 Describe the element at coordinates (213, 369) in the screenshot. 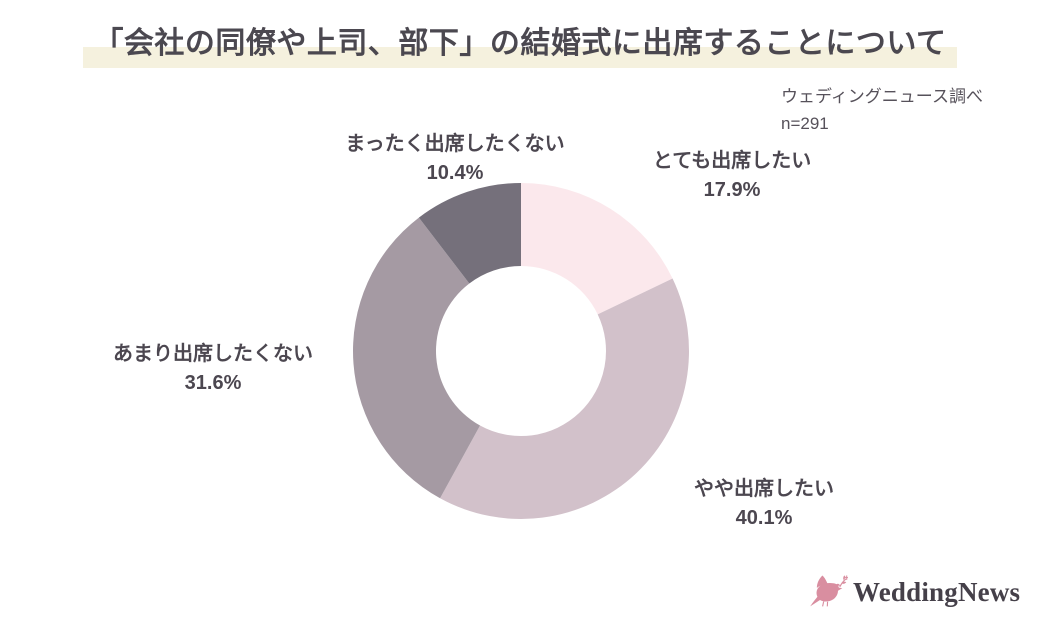

I see `segment-label-not-really-want-attend: あまり出席したくない 31.6%` at that location.